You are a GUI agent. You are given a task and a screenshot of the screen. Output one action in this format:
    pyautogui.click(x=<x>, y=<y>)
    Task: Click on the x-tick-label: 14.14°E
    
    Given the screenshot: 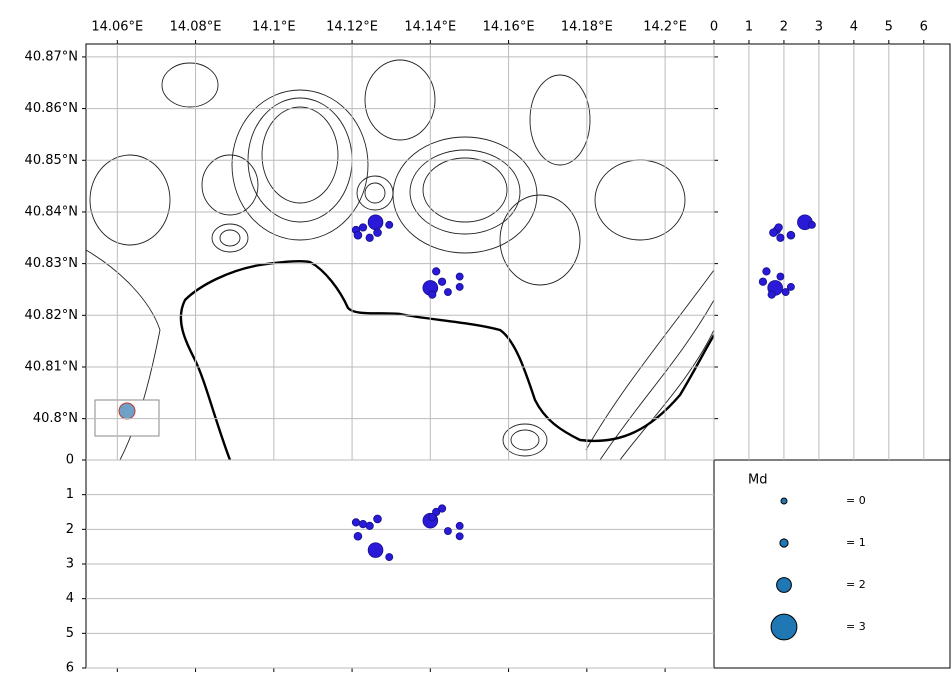 What is the action you would take?
    pyautogui.click(x=430, y=27)
    